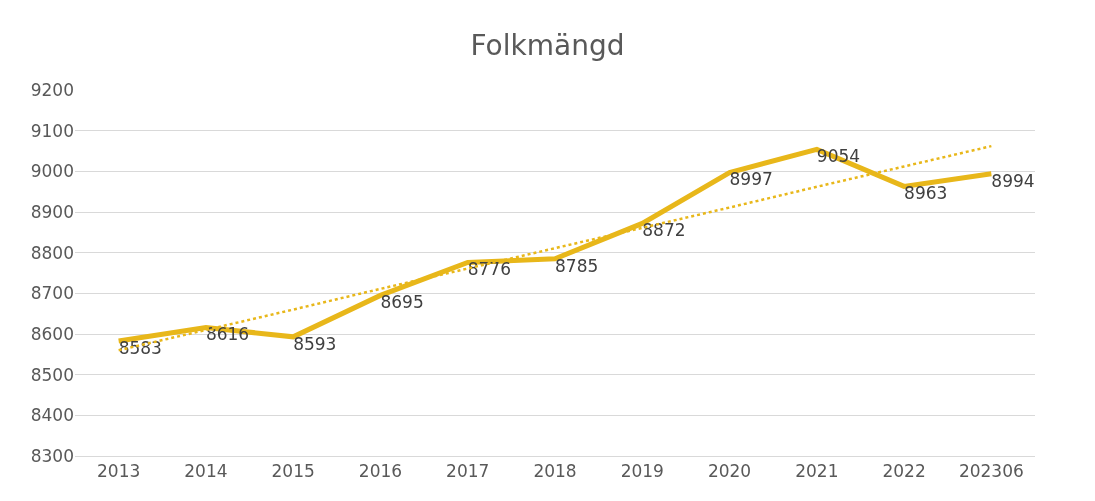 The width and height of the screenshot is (1095, 501). I want to click on x-tick-label: 2016, so click(380, 471).